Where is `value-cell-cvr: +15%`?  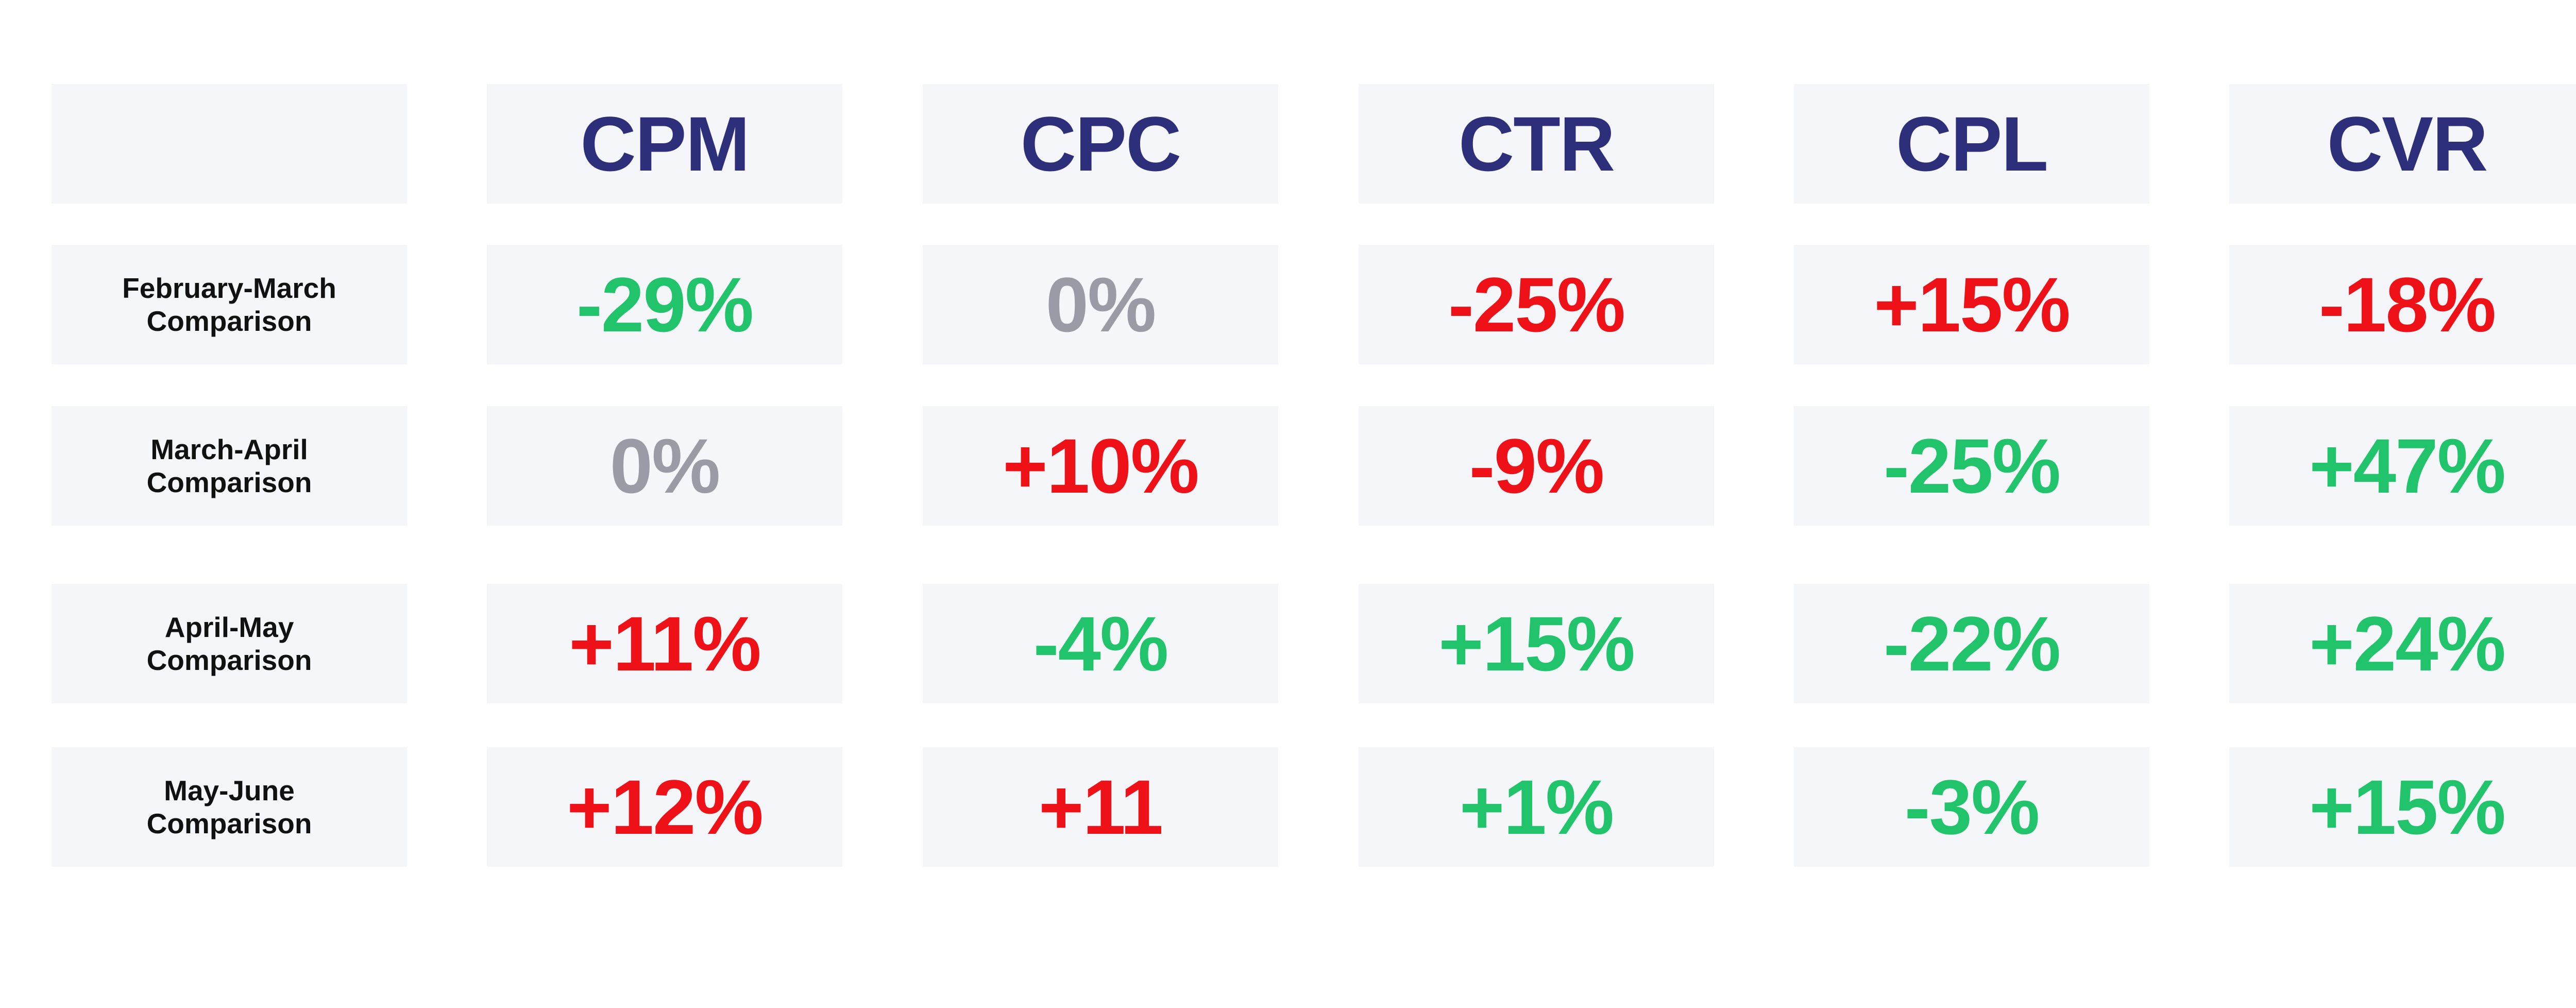
value-cell-cvr: +15% is located at coordinates (2403, 807).